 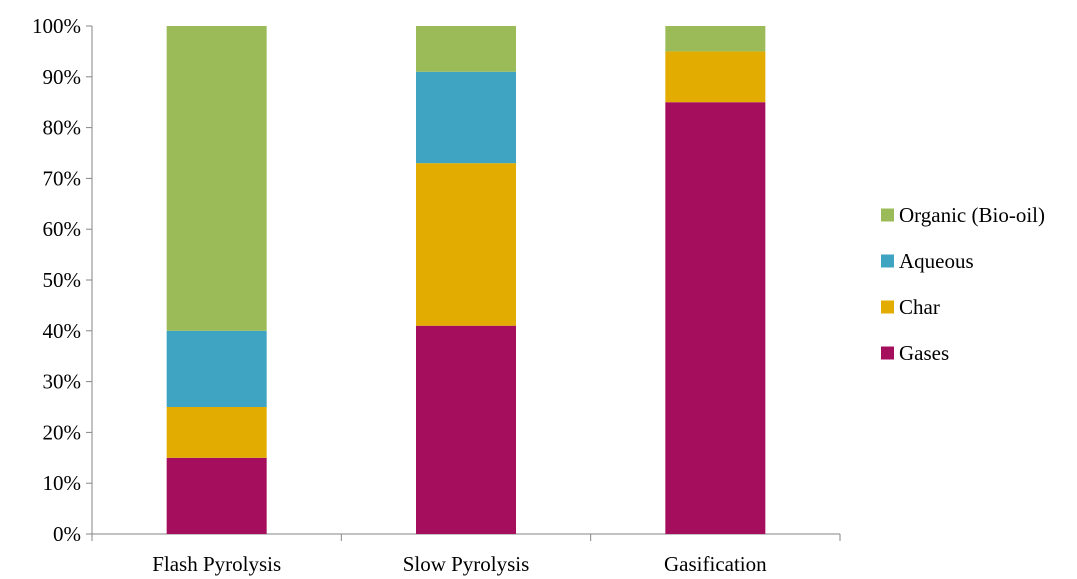 What do you see at coordinates (924, 353) in the screenshot?
I see `legend-label: Gases` at bounding box center [924, 353].